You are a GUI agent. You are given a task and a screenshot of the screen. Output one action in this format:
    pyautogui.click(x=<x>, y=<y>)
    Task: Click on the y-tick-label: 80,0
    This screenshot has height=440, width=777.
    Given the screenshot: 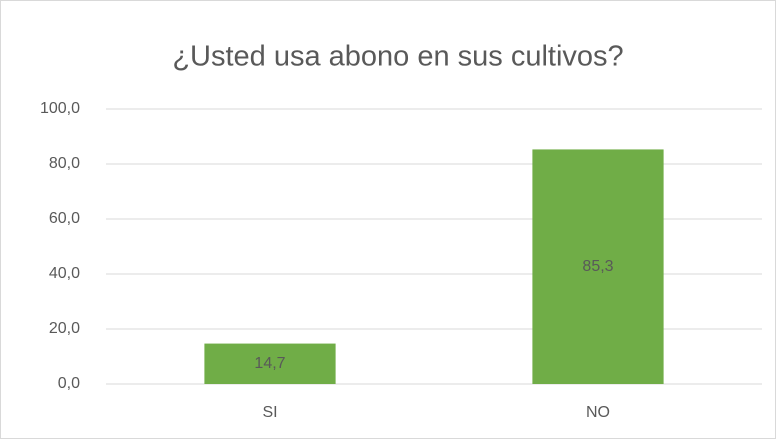 What is the action you would take?
    pyautogui.click(x=64, y=163)
    